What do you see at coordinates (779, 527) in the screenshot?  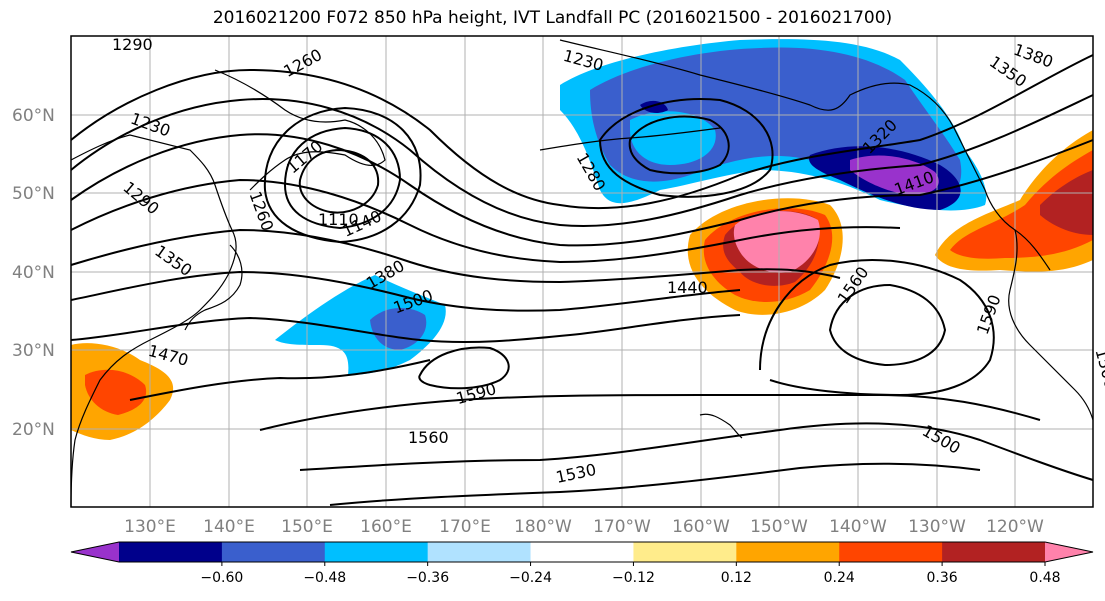 I see `lon-label: 150°W` at bounding box center [779, 527].